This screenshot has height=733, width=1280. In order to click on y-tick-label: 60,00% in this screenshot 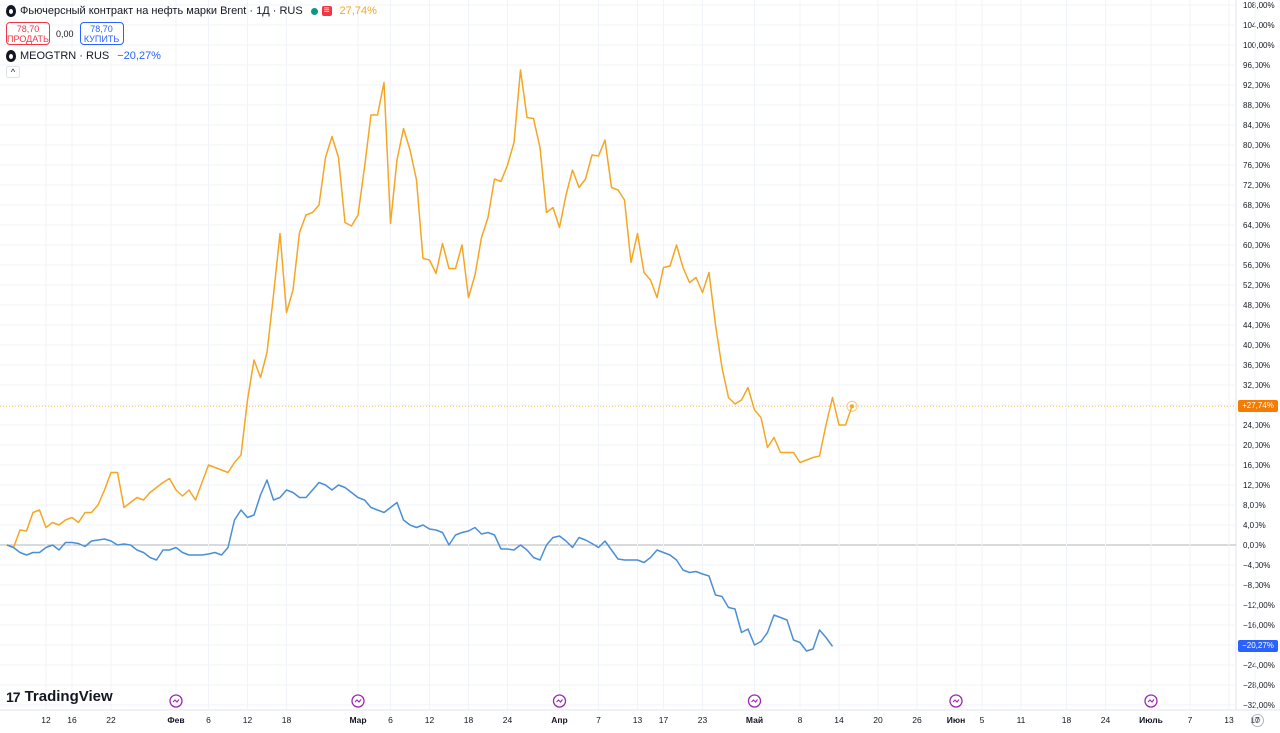, I will do `click(1256, 245)`.